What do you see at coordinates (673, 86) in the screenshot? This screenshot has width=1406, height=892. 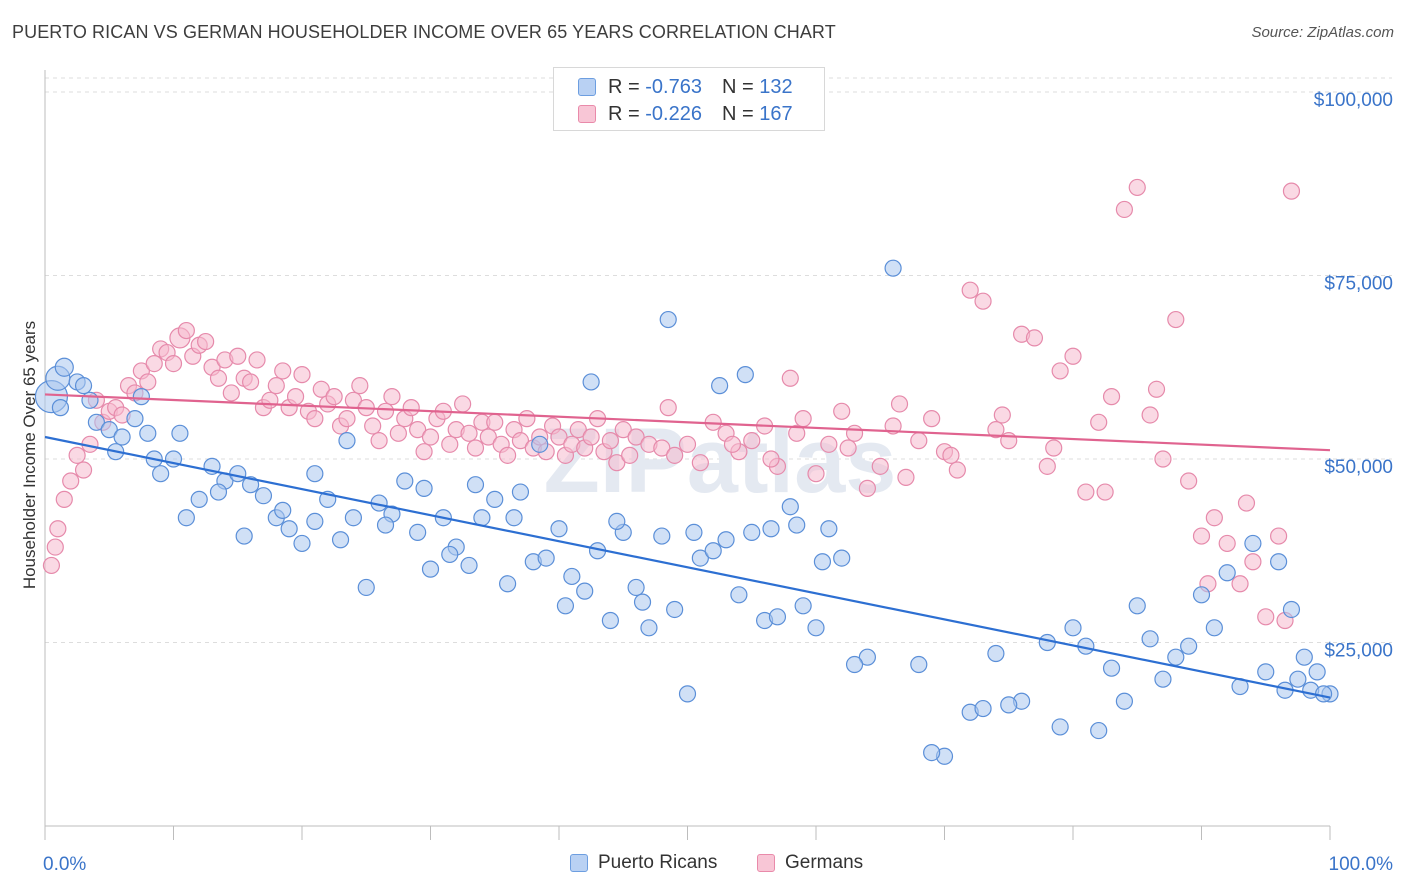 I see `r-value: -0.763` at bounding box center [673, 86].